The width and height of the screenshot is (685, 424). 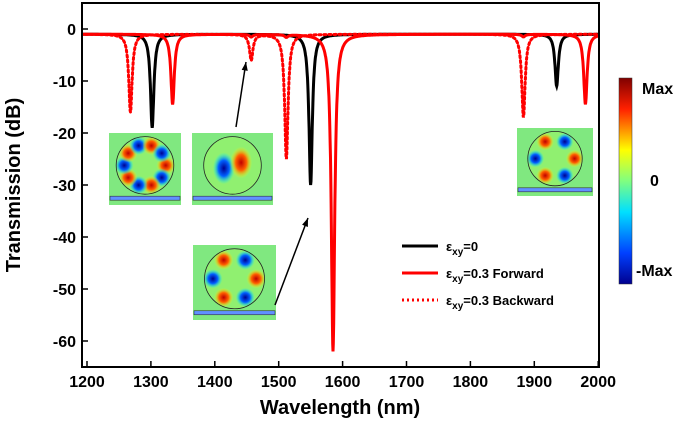 I want to click on x-tick-label: 1600, so click(x=343, y=382).